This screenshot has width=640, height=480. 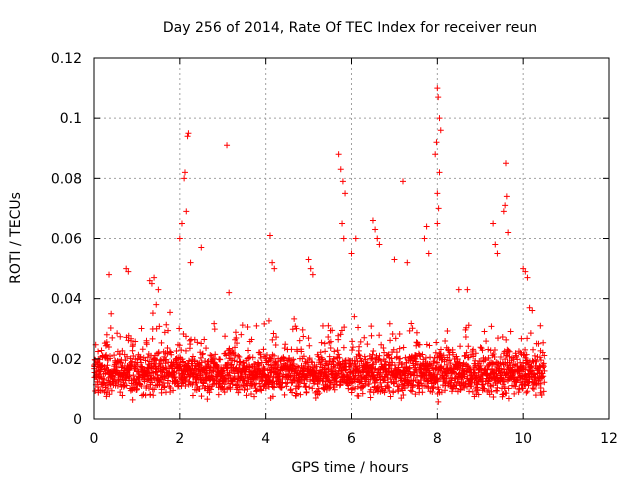 What do you see at coordinates (349, 468) in the screenshot?
I see `x-axis-label: GPS time / hours` at bounding box center [349, 468].